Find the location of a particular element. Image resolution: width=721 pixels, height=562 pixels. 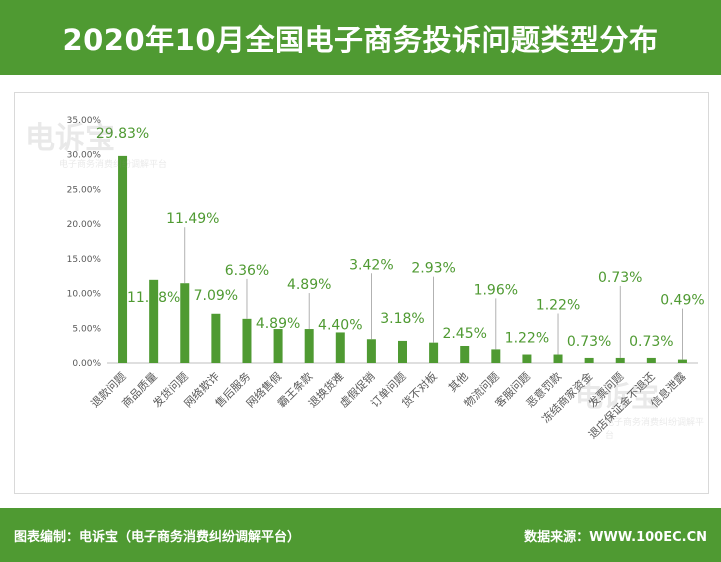

y-tick-label: 15.00% is located at coordinates (84, 260).